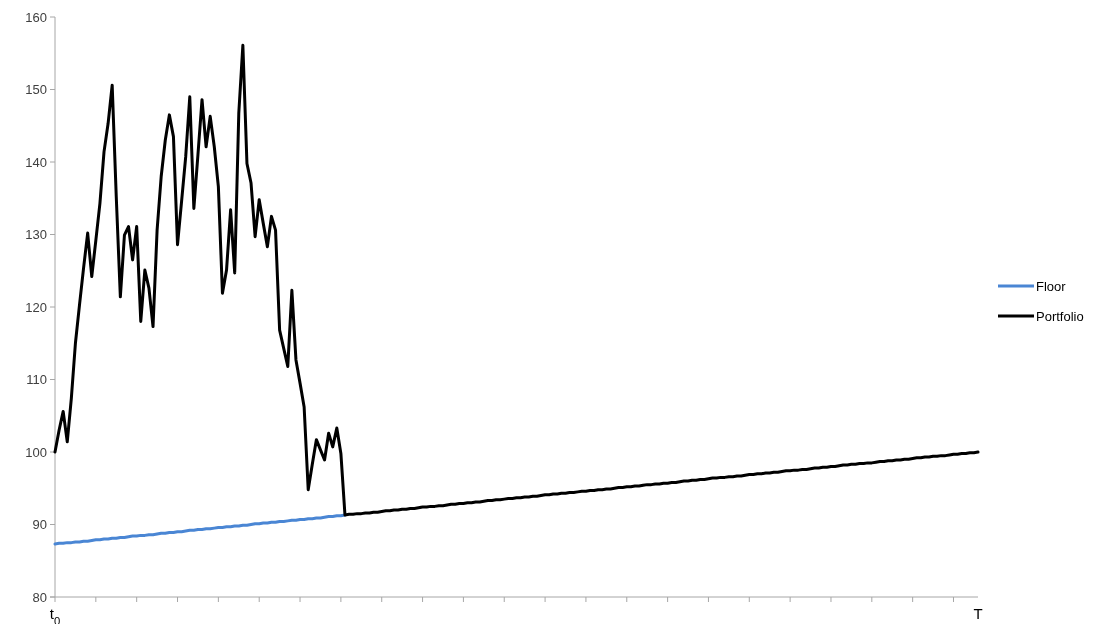 The width and height of the screenshot is (1109, 632). Describe the element at coordinates (36, 235) in the screenshot. I see `y-tick-label: 130` at that location.